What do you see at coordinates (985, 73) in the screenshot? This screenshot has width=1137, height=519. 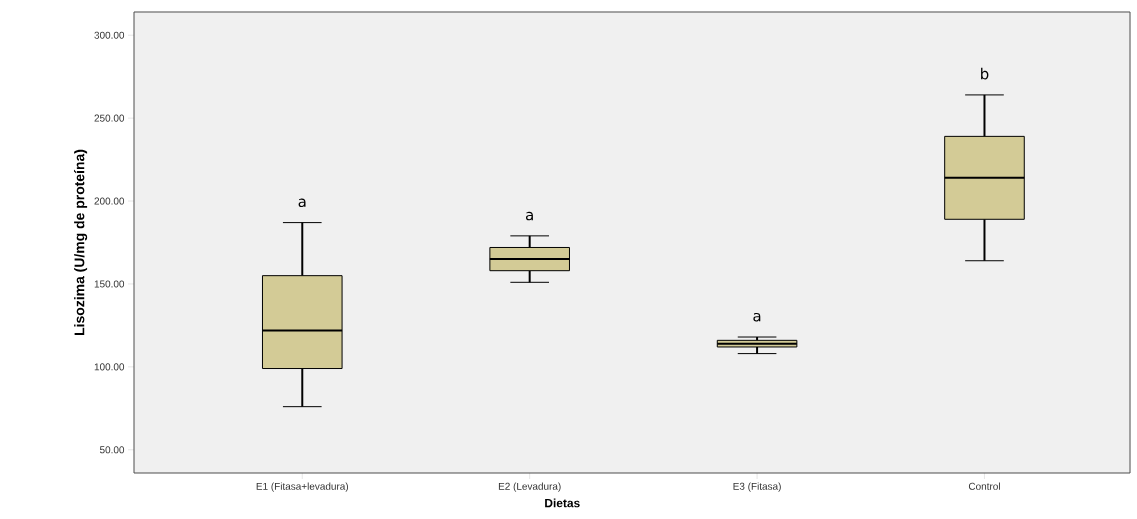 I see `annotation: b` at bounding box center [985, 73].